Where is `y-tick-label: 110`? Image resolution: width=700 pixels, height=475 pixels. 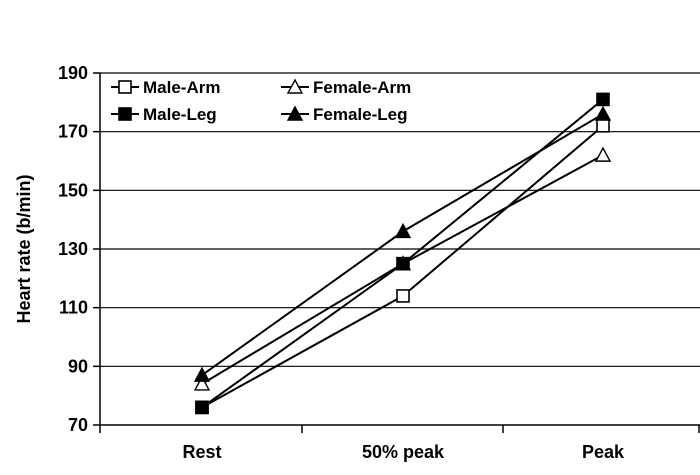
y-tick-label: 110 is located at coordinates (73, 308).